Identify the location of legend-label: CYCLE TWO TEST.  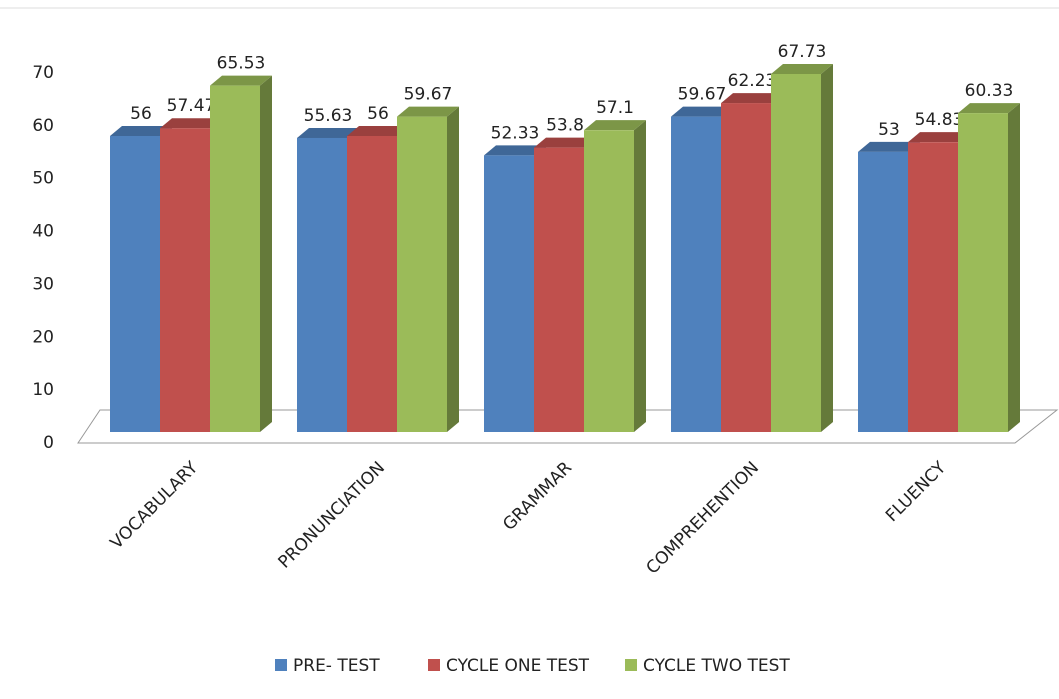
(716, 666).